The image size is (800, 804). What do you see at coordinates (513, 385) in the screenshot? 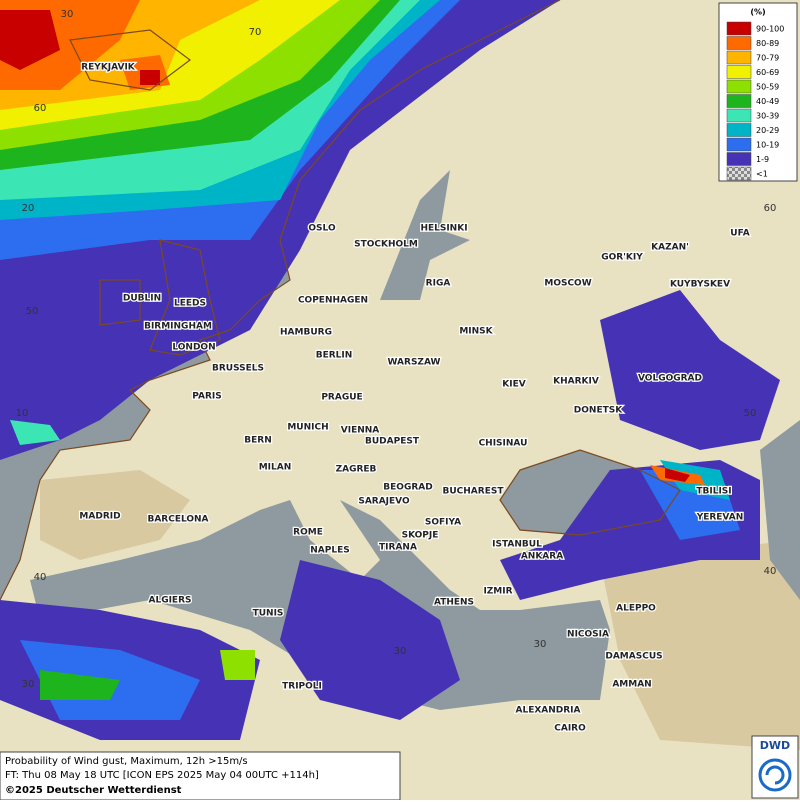
I see `city-label: KIEV` at bounding box center [513, 385].